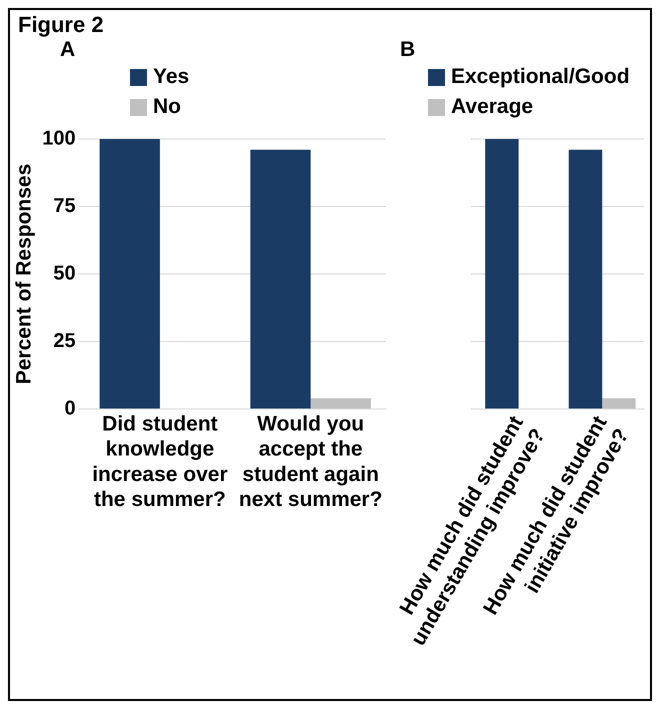  What do you see at coordinates (310, 461) in the screenshot?
I see `x-tick-label: Would you accept the student again next summer?` at bounding box center [310, 461].